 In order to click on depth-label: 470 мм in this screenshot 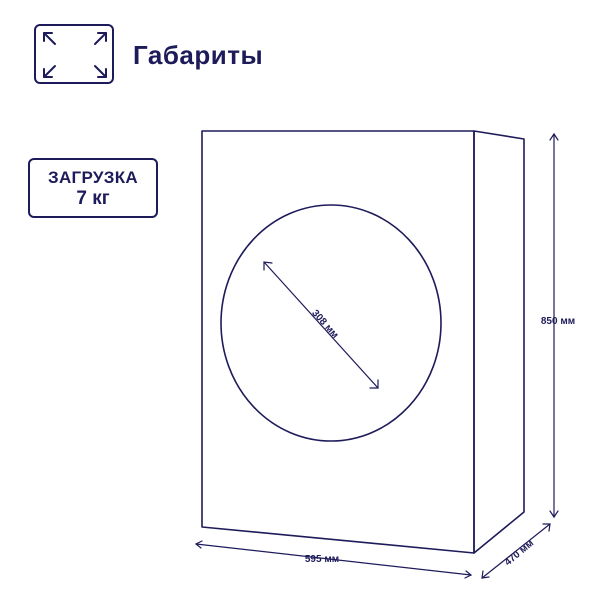, I will do `click(519, 553)`.